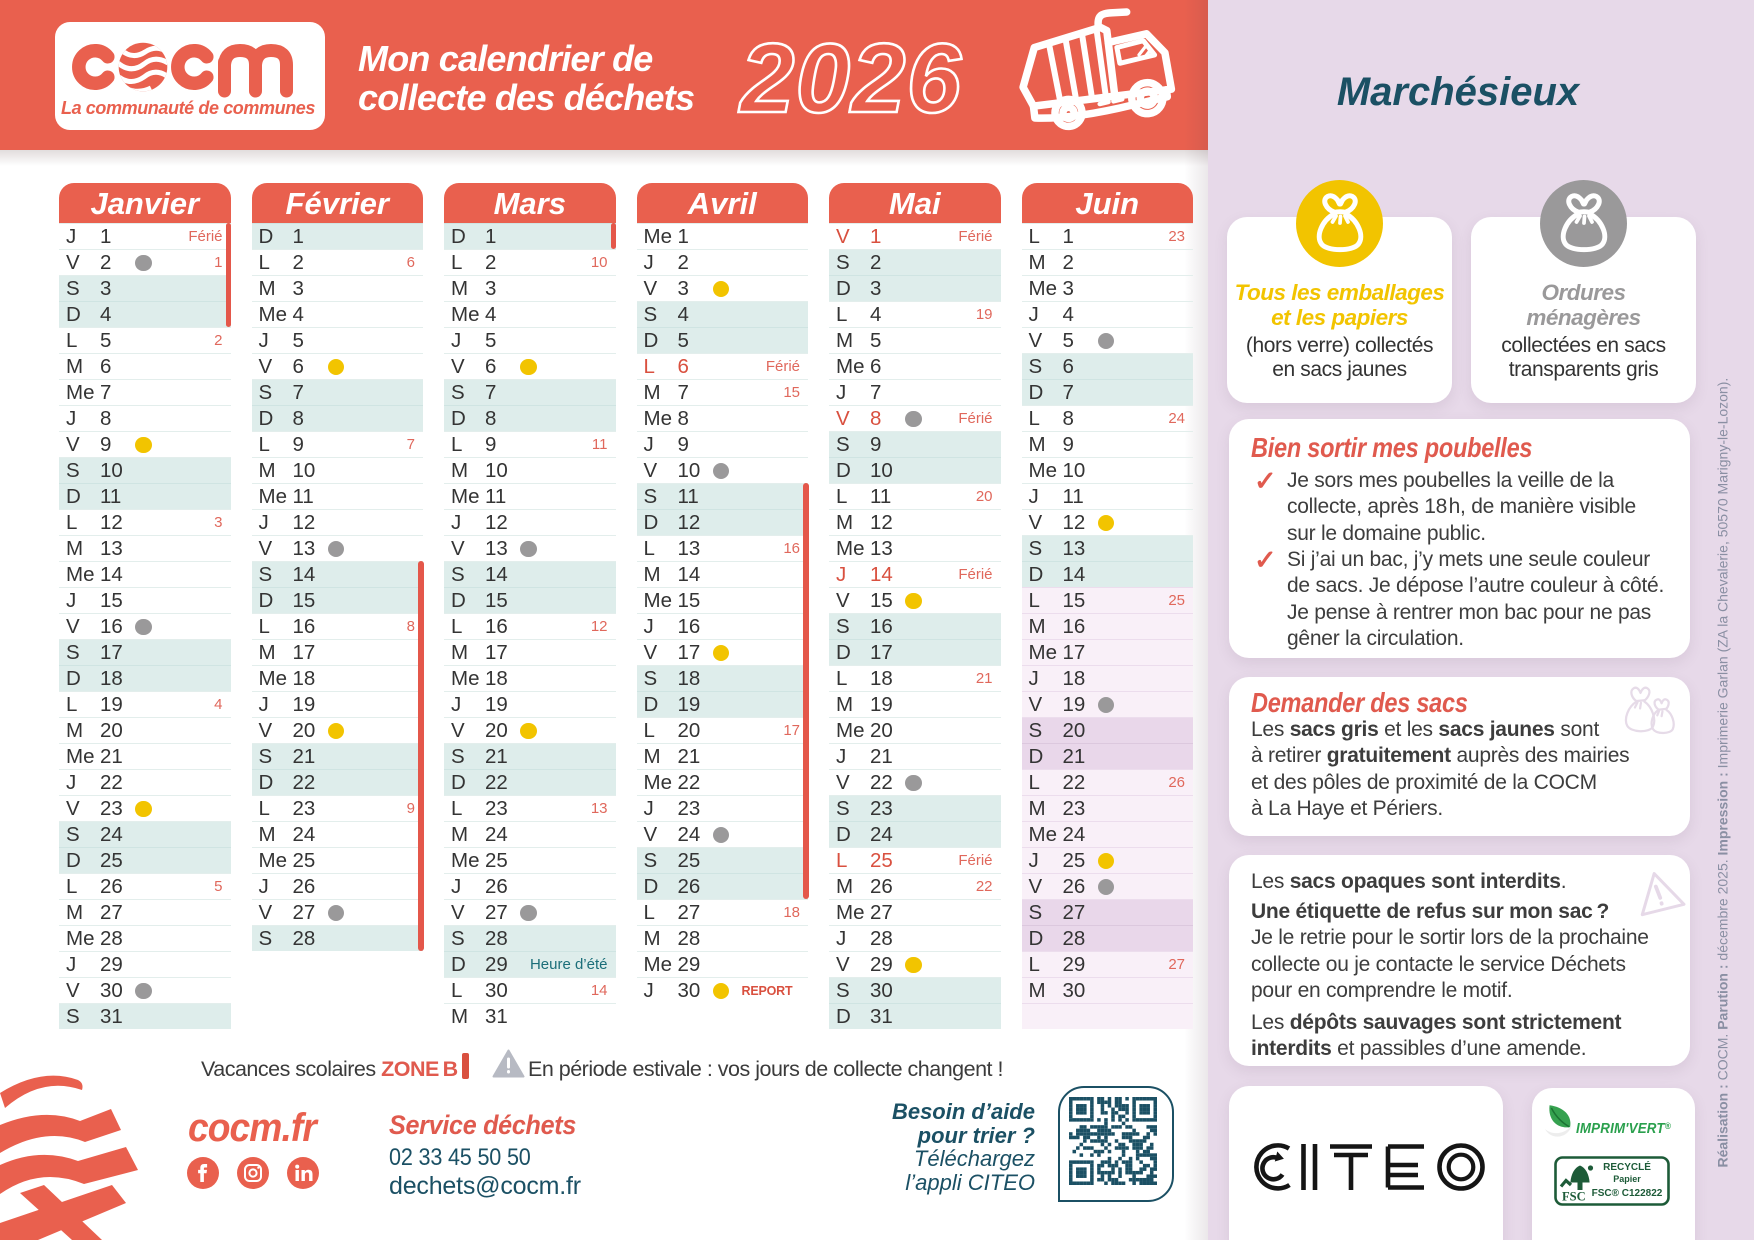 Image resolution: width=1754 pixels, height=1240 pixels. Describe the element at coordinates (1574, 1197) in the screenshot. I see `svg-text: FSC` at that location.